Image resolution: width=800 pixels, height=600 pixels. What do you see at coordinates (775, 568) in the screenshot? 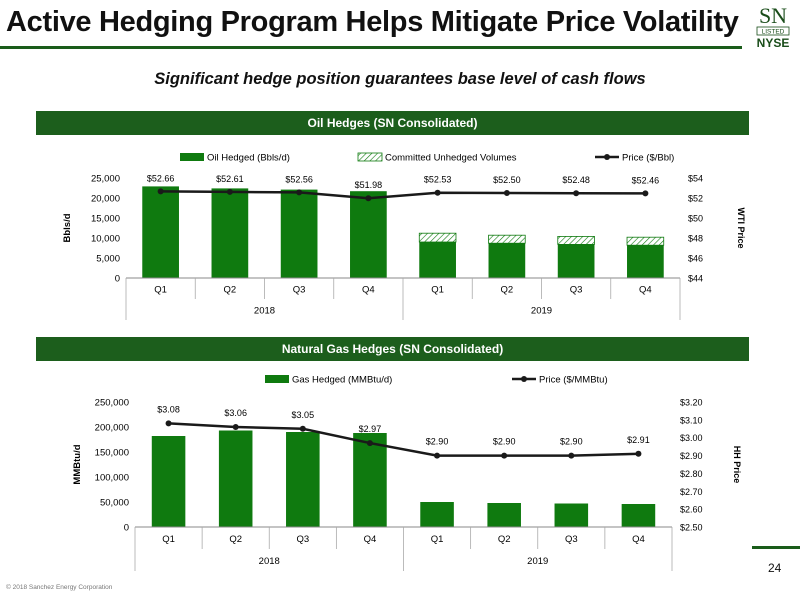
I see `page-number: 24` at bounding box center [775, 568].